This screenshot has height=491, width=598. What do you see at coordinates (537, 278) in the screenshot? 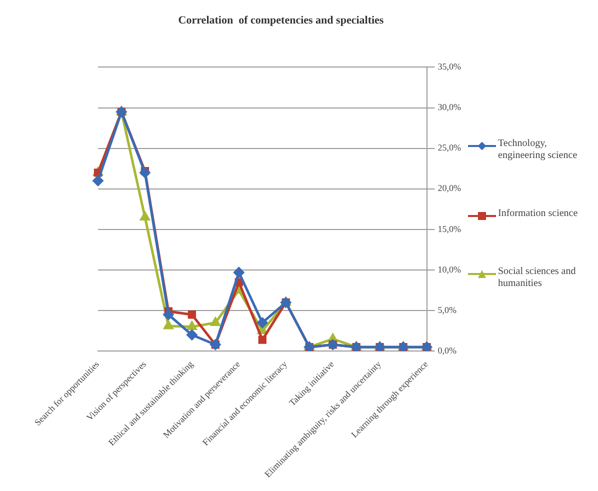
I see `legend-label: Social sciences and humanities` at bounding box center [537, 278].